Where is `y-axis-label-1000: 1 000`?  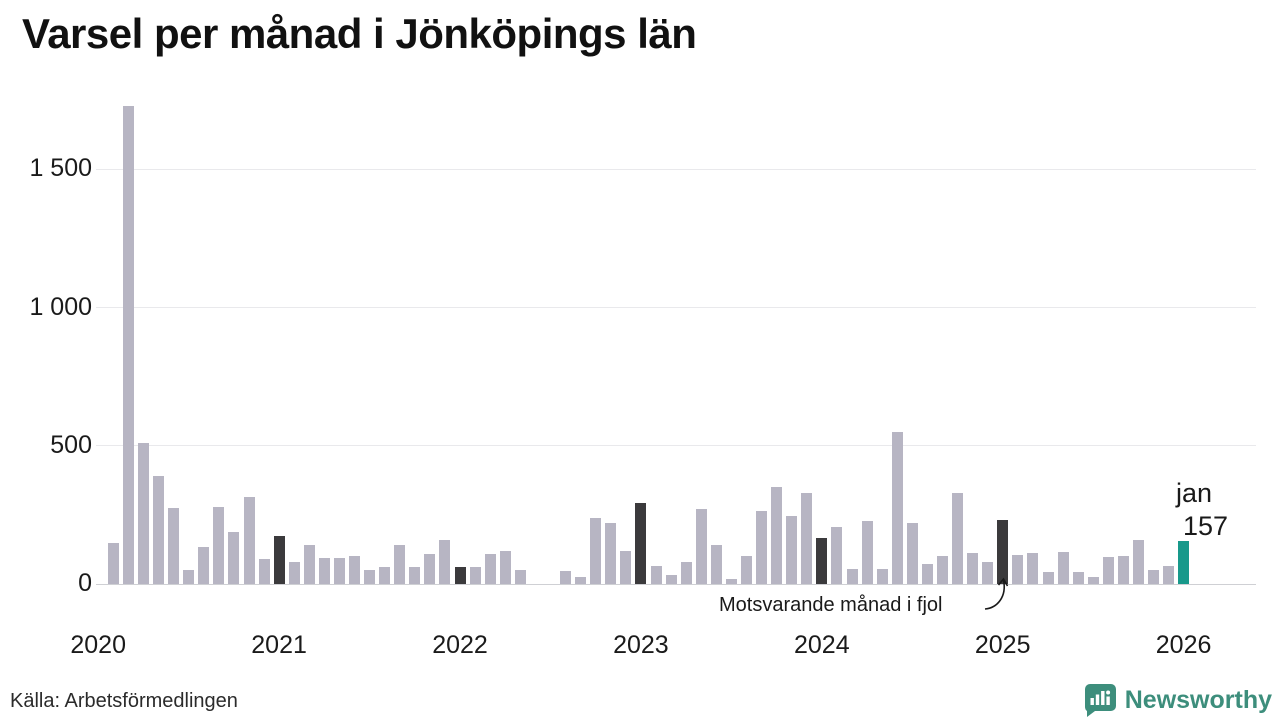 y-axis-label-1000: 1 000 is located at coordinates (60, 306).